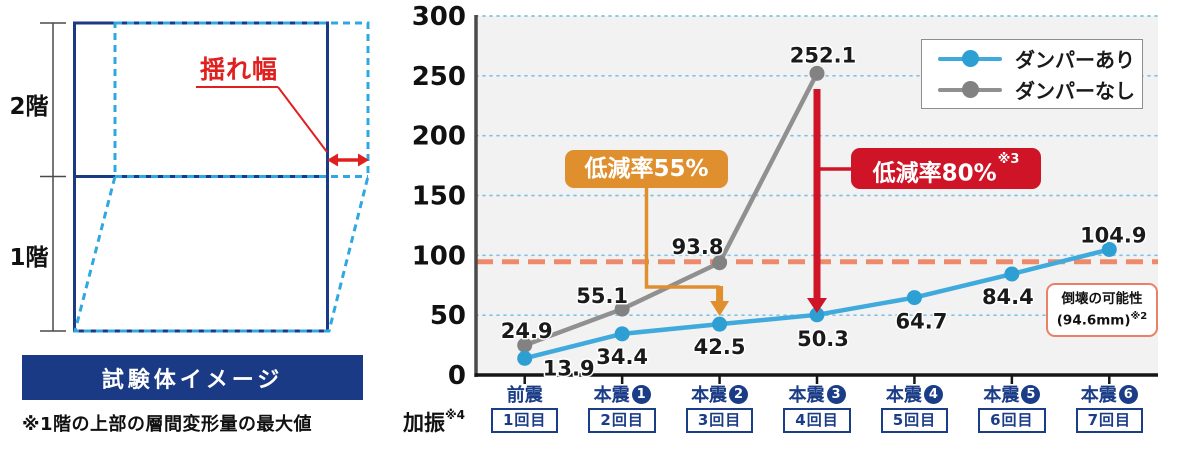 This screenshot has width=1180, height=464. Describe the element at coordinates (933, 394) in the screenshot. I see `circled-number-icon: 4` at that location.